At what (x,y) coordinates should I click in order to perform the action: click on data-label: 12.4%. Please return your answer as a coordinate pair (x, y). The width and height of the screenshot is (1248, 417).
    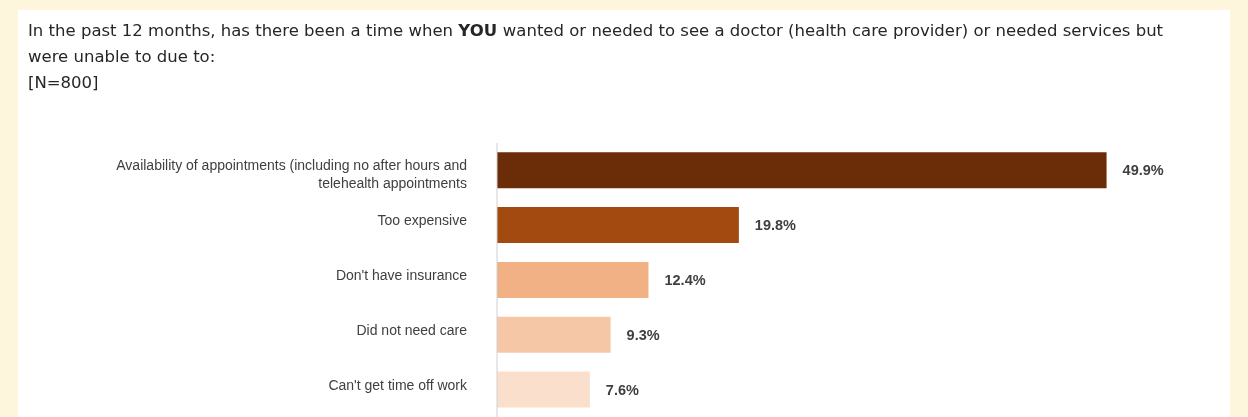
    Looking at the image, I should click on (685, 279).